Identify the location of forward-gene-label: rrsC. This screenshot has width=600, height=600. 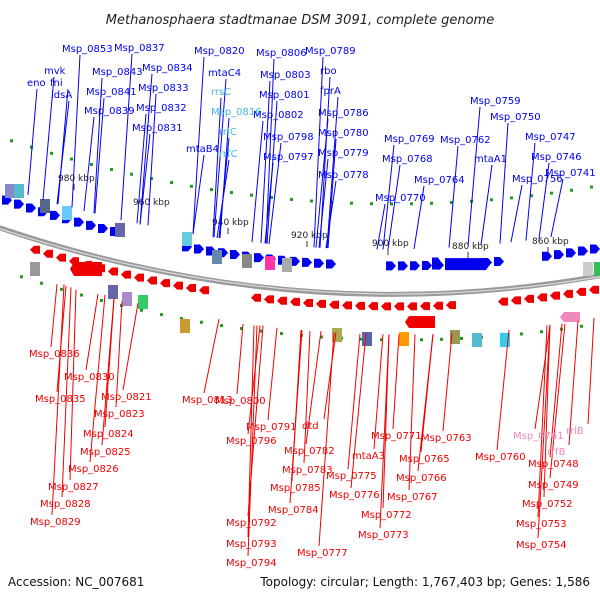
(221, 92).